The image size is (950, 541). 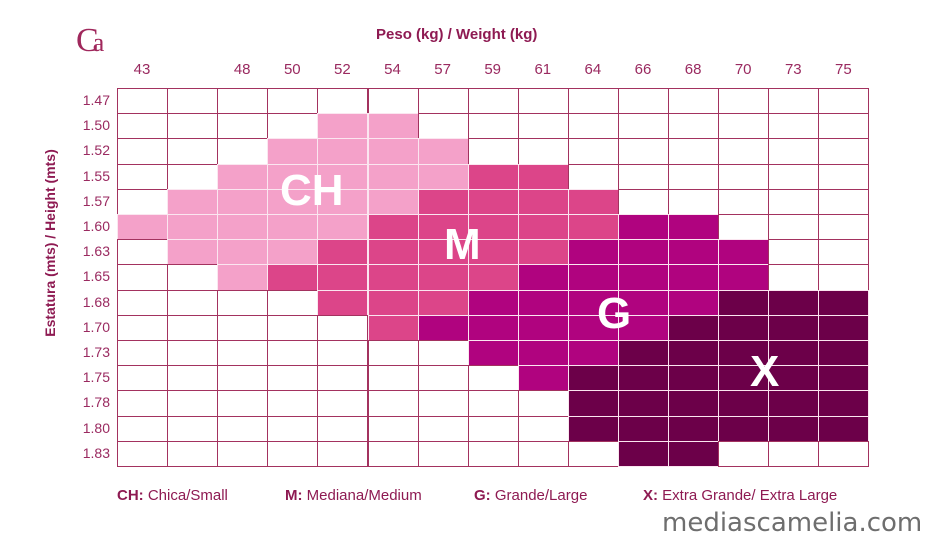 What do you see at coordinates (96, 150) in the screenshot?
I see `y-tick-label: 1.52` at bounding box center [96, 150].